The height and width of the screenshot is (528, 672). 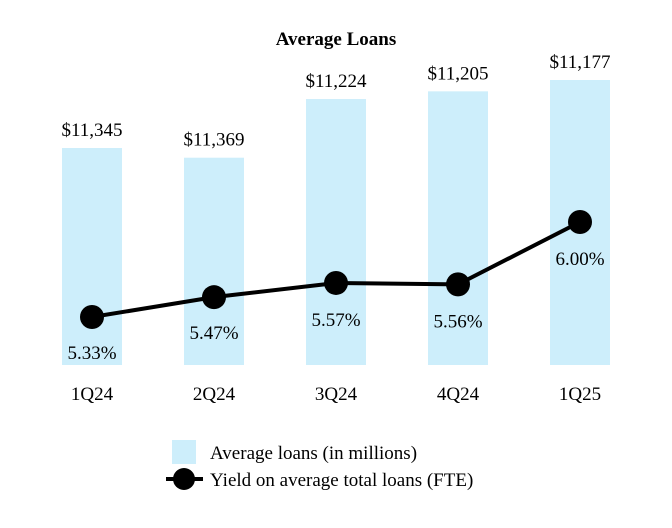 I want to click on yield-value-label-1Q24: 5.33%, so click(x=91, y=353).